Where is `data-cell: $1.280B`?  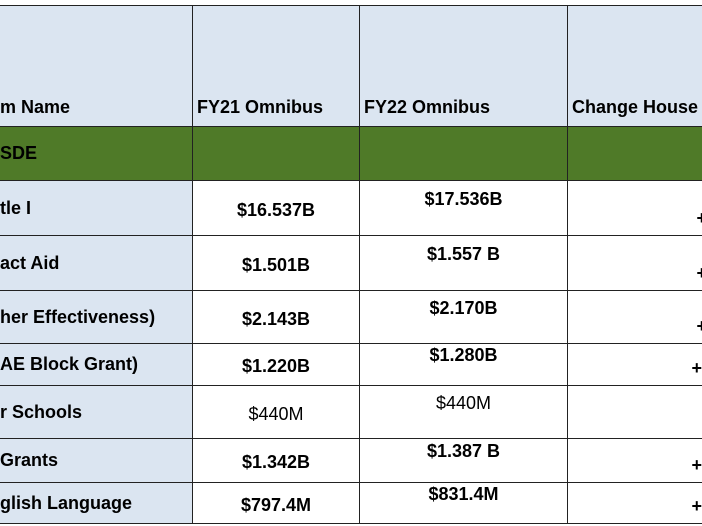
data-cell: $1.280B is located at coordinates (464, 365).